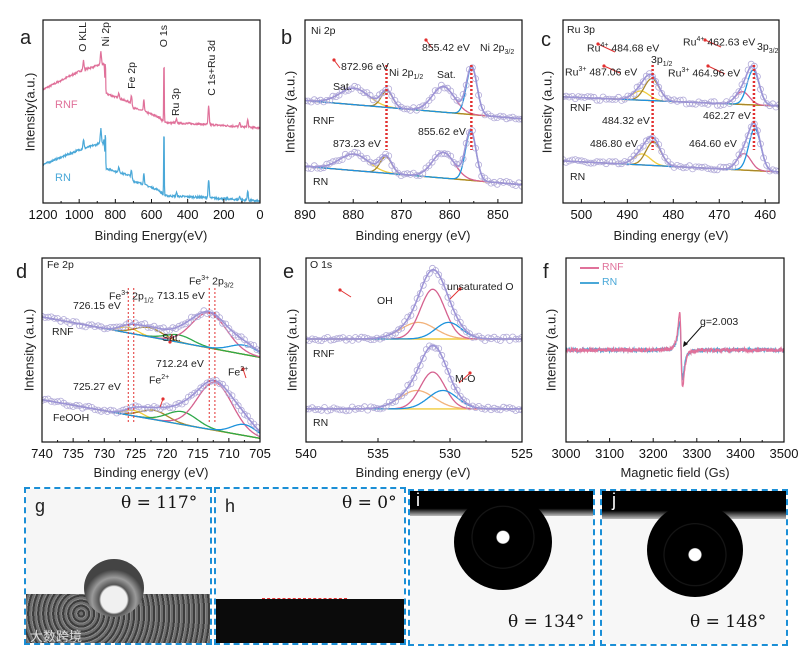  Describe the element at coordinates (497, 49) in the screenshot. I see `ann-ni2p32: Ni 2p3/2` at that location.